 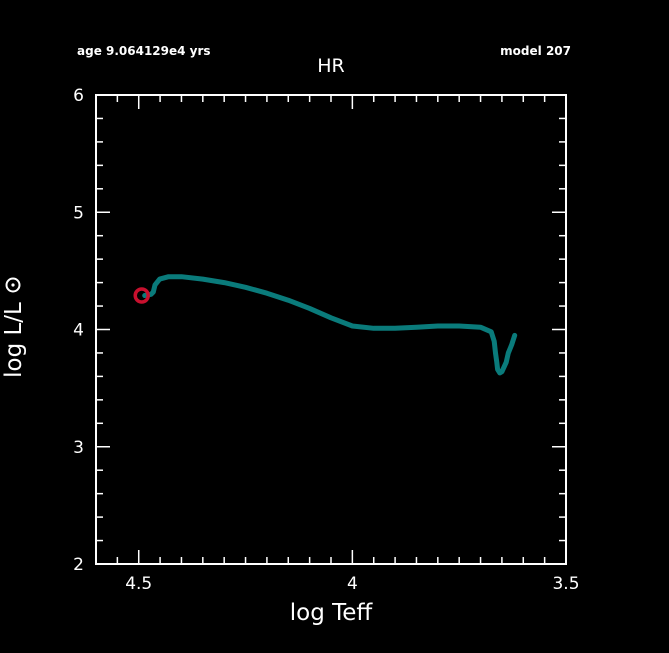 What do you see at coordinates (331, 66) in the screenshot?
I see `chart-title: HR` at bounding box center [331, 66].